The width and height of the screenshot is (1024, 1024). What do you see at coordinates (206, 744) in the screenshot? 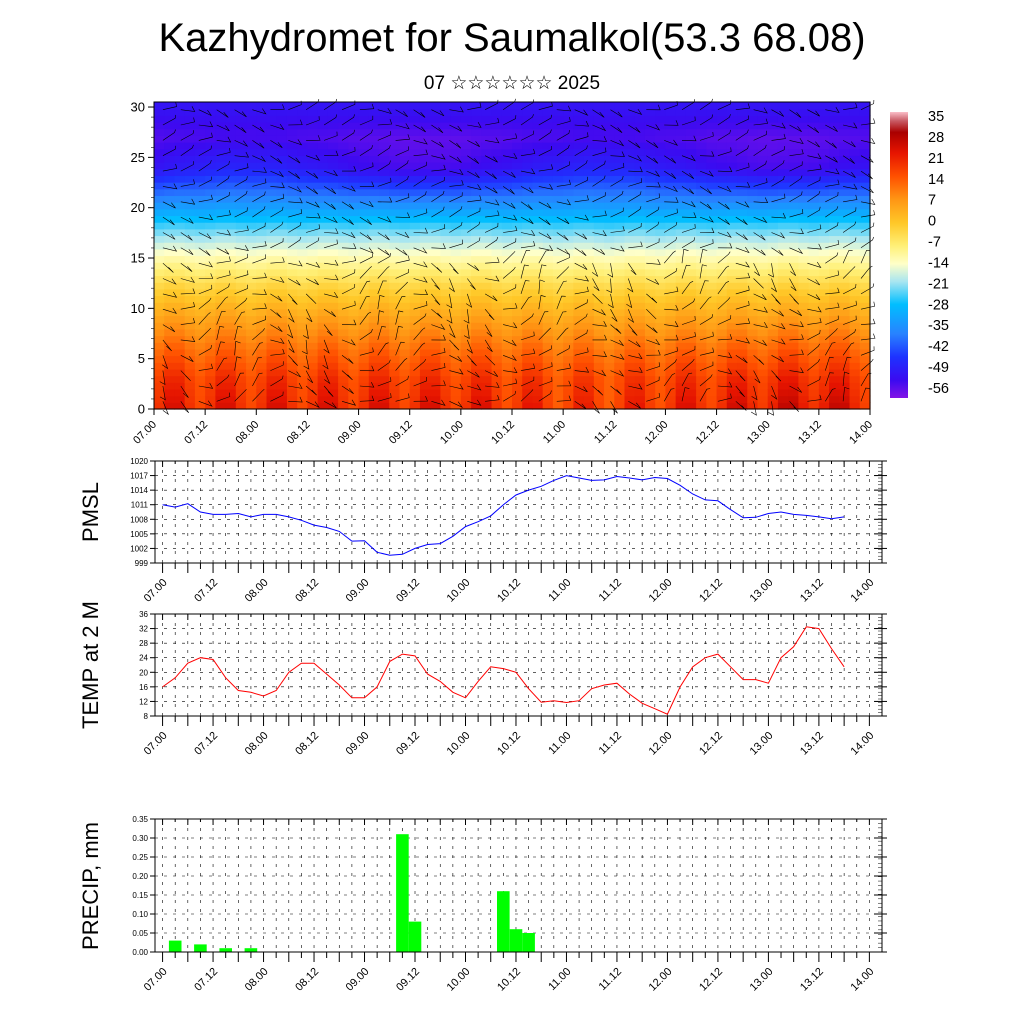
I see `x-tick-label: 07.12` at bounding box center [206, 744].